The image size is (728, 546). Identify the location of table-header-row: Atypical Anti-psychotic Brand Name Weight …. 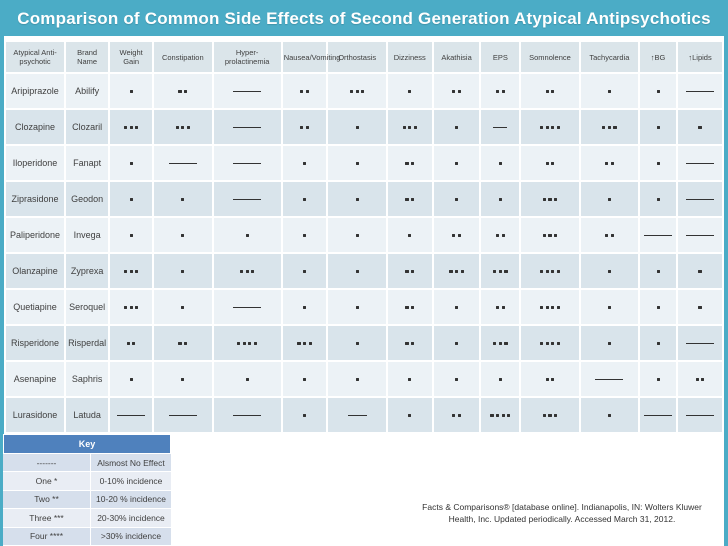
(364, 57).